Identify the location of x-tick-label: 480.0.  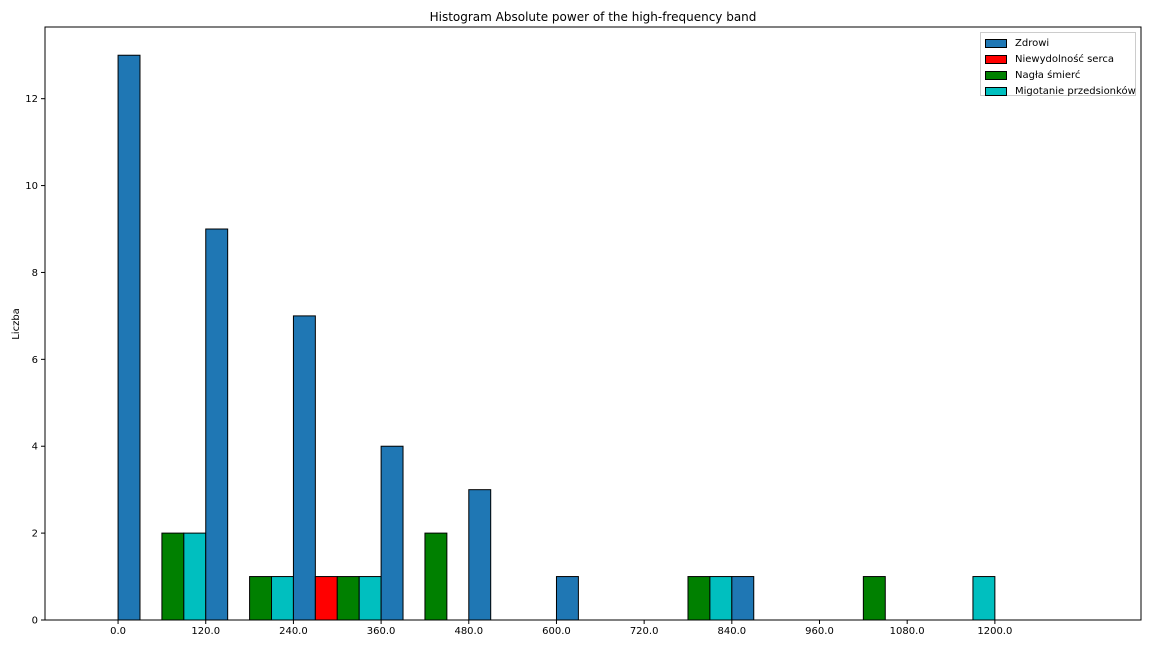
(468, 631).